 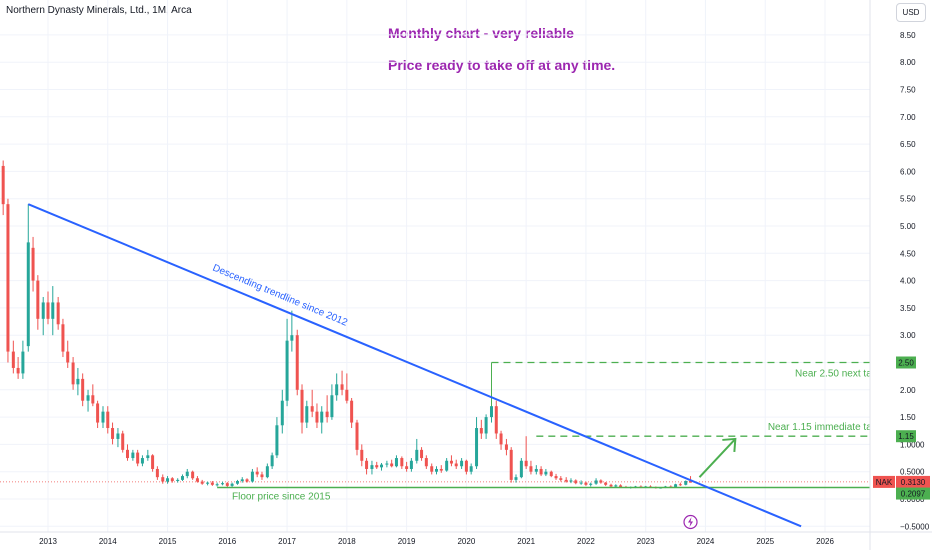 I want to click on trendline-label: Descending trendline since 2012, so click(x=280, y=296).